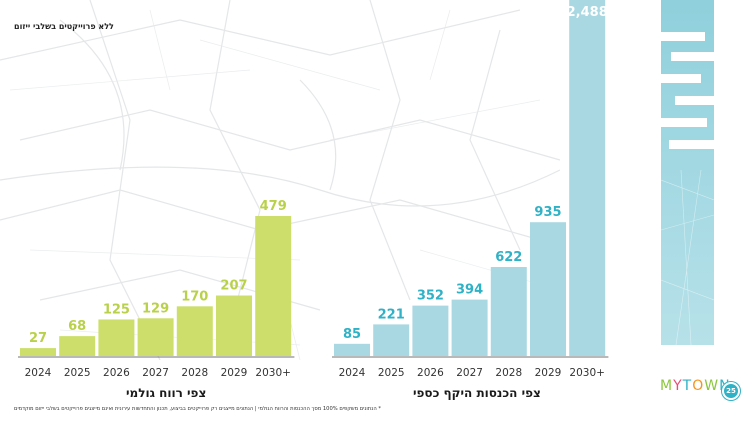 This screenshot has height=423, width=744. I want to click on value-label: 352, so click(430, 296).